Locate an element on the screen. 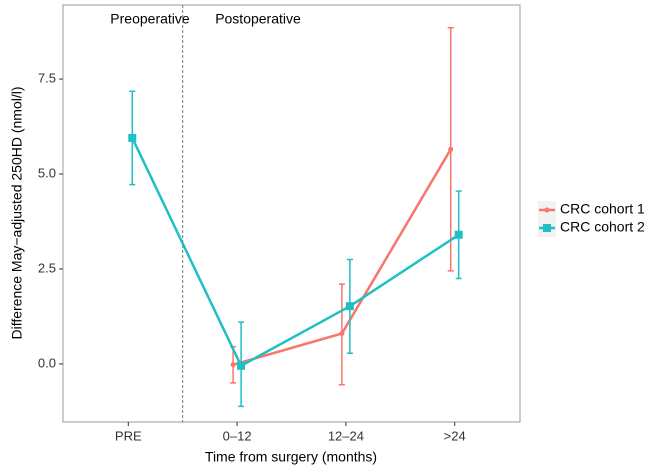  y-tick-label: 5.0 is located at coordinates (47, 172).